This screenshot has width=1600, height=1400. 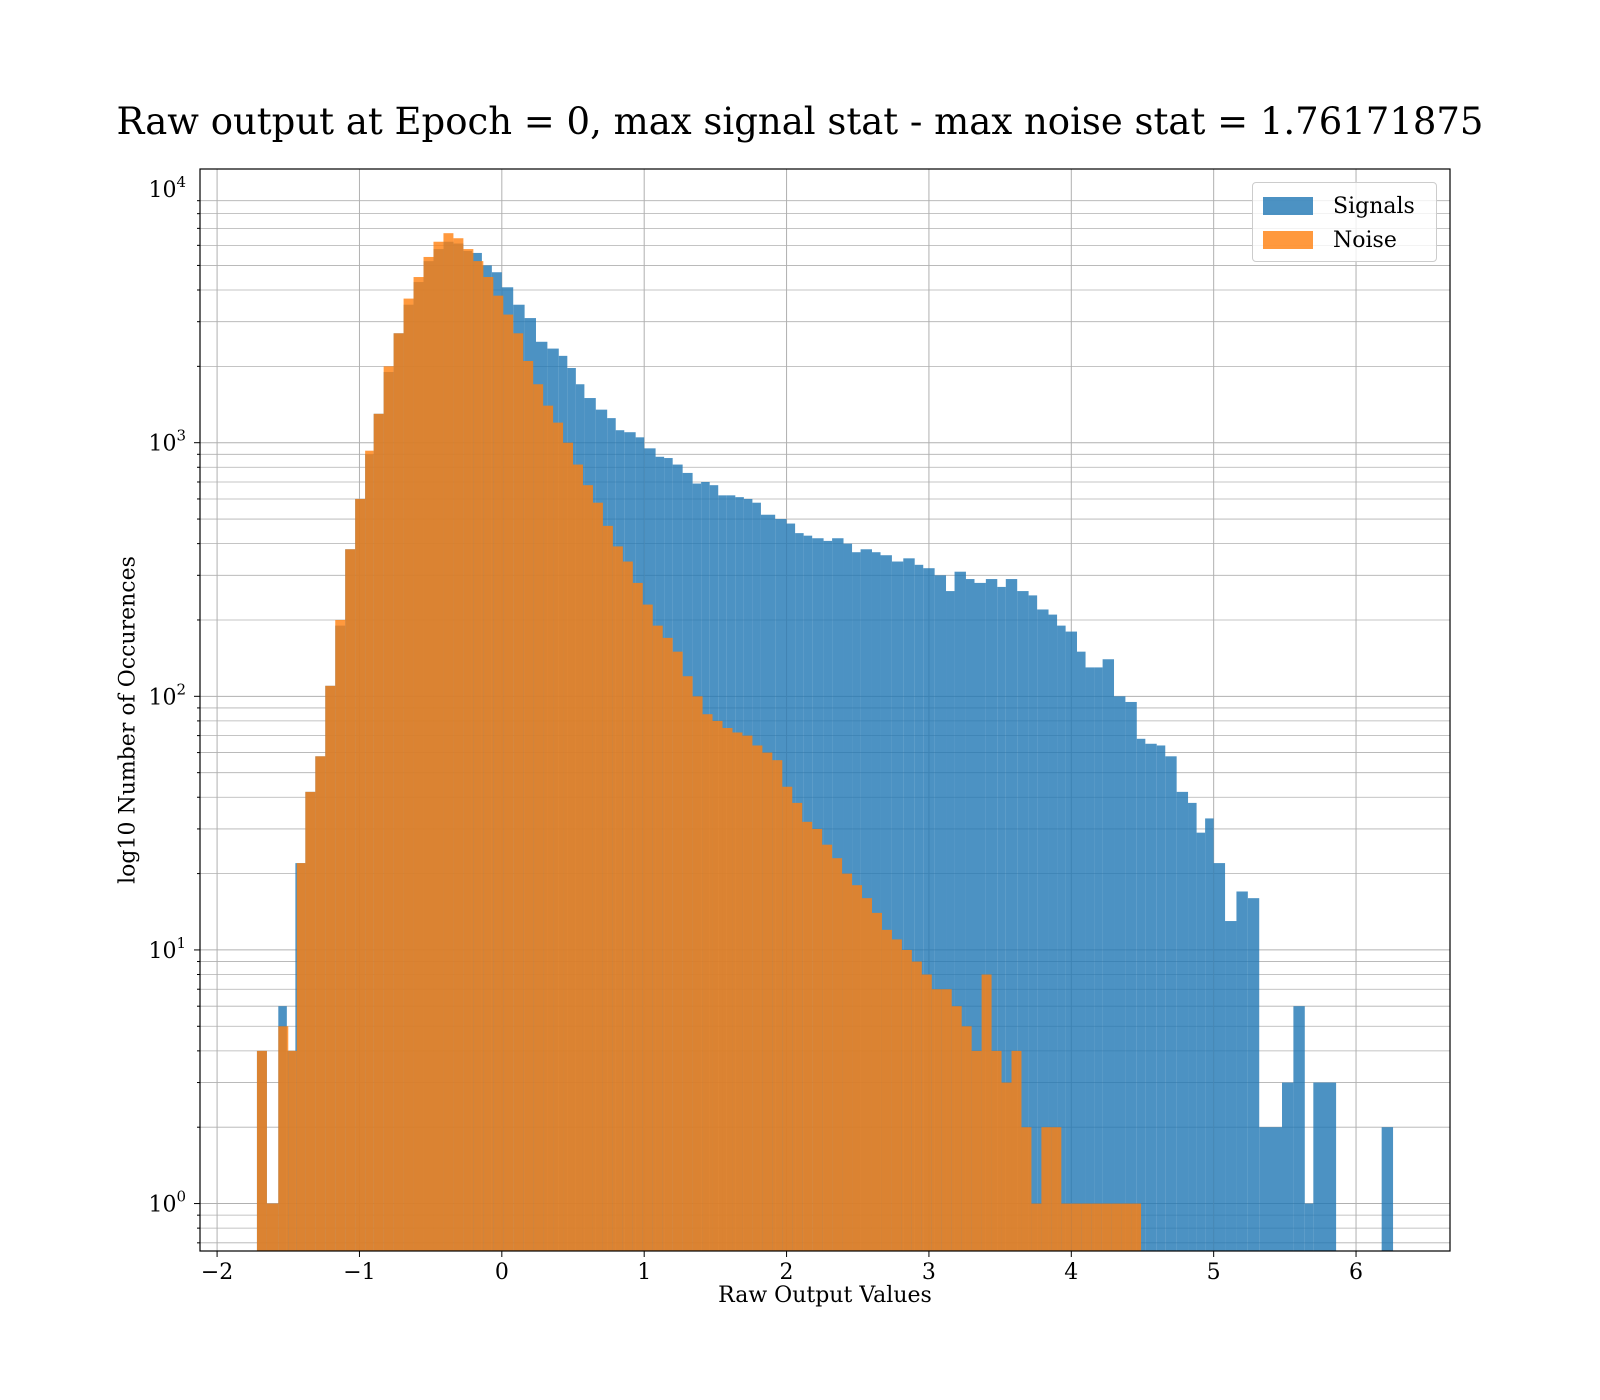 I want to click on x-tick-label: 2, so click(x=787, y=1272).